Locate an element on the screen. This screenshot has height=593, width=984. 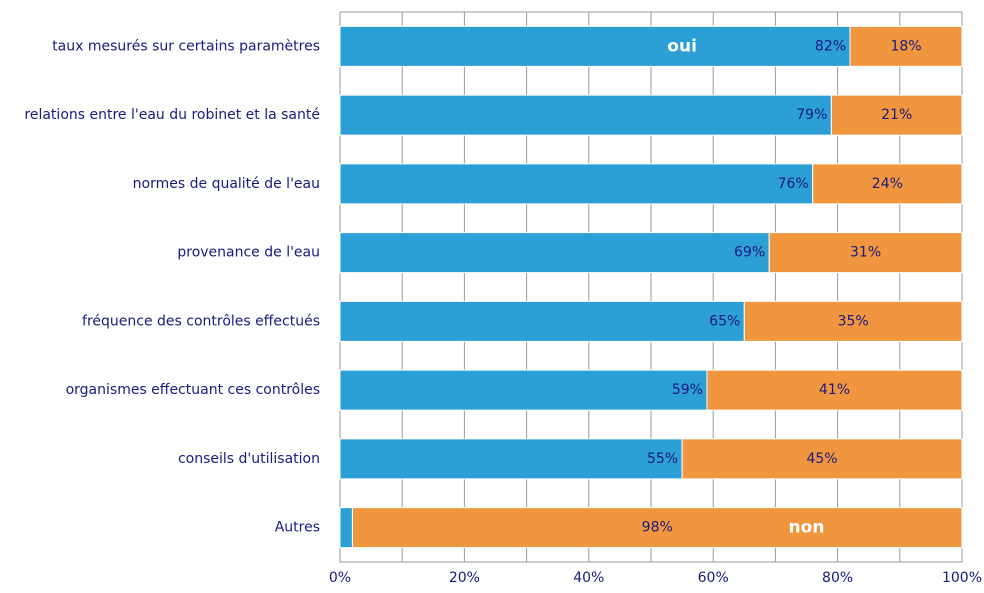
x-tick-label: 80% is located at coordinates (837, 578).